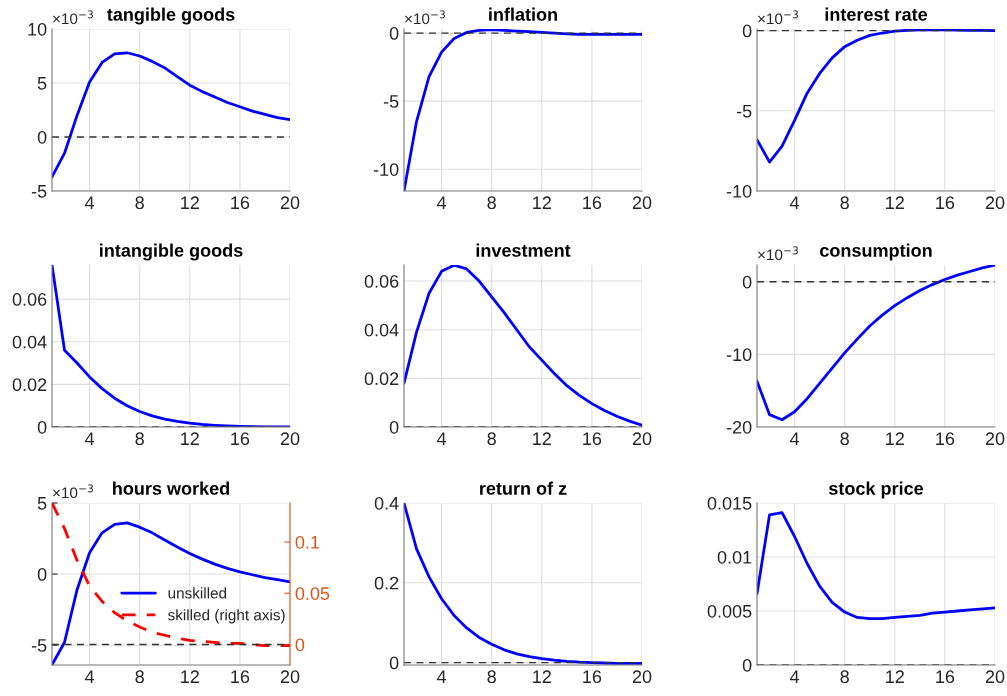 The image size is (1007, 696). What do you see at coordinates (523, 14) in the screenshot?
I see `chart-title: inflation` at bounding box center [523, 14].